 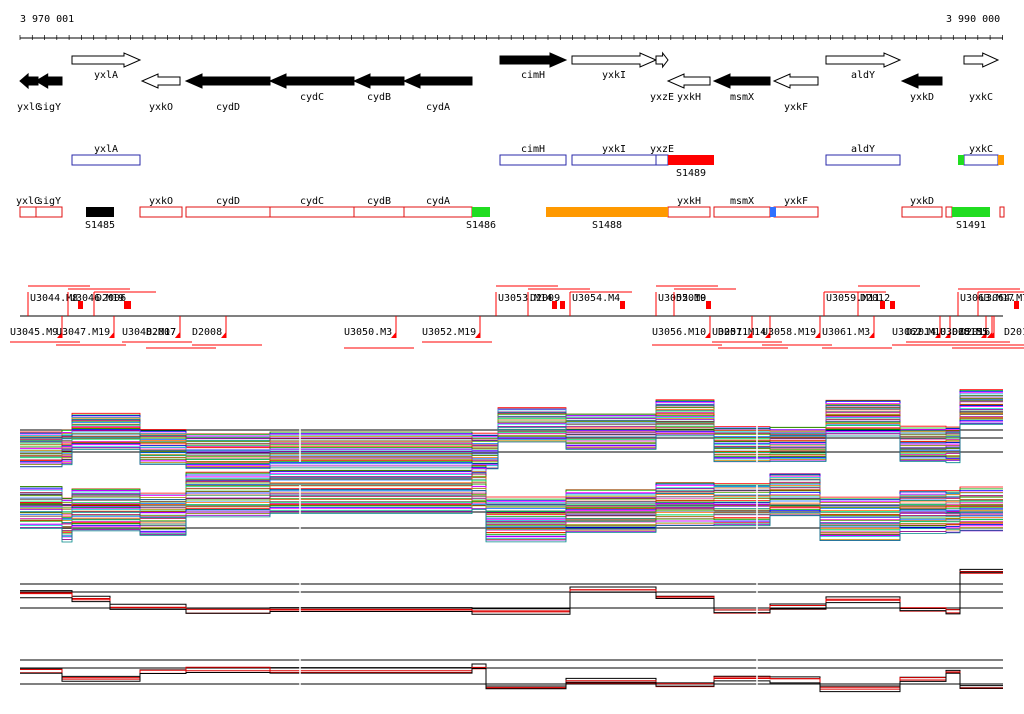 What do you see at coordinates (796, 201) in the screenshot?
I see `transcript-label: yxkF` at bounding box center [796, 201].